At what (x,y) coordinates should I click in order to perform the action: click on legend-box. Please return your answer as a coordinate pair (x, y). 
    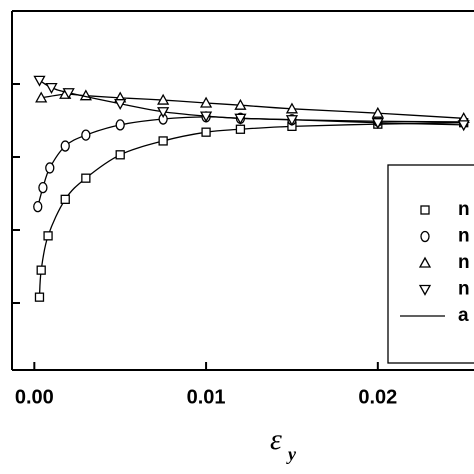
    Looking at the image, I should click on (430, 264).